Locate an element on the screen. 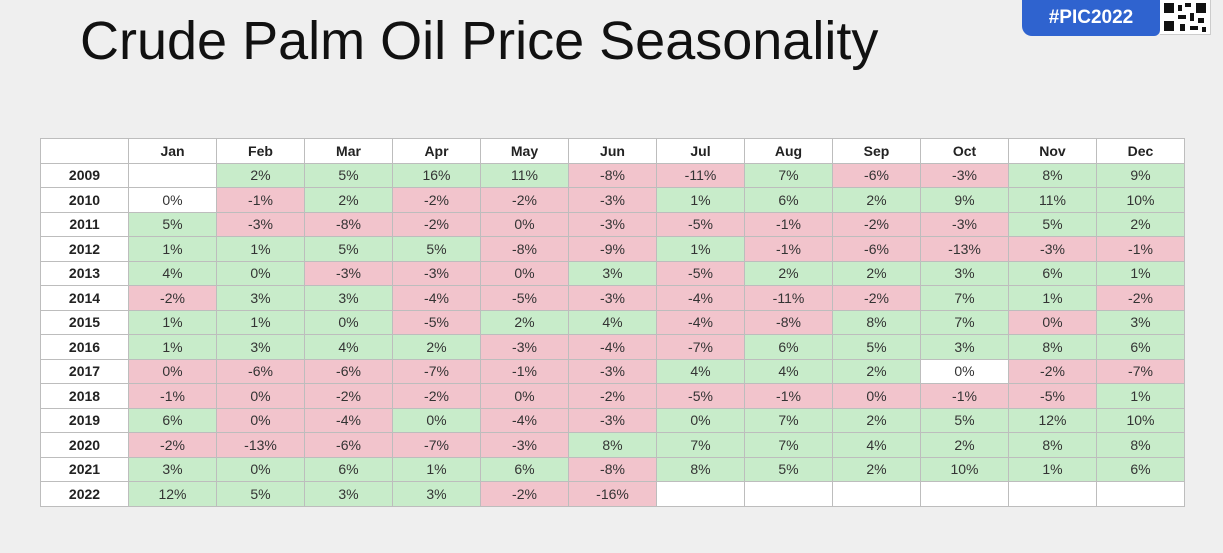 The width and height of the screenshot is (1223, 553). table-row: 2021 3% 0% 6% 1% 6% -8% 8% 5% 2% 10% 1% 6% is located at coordinates (612, 469).